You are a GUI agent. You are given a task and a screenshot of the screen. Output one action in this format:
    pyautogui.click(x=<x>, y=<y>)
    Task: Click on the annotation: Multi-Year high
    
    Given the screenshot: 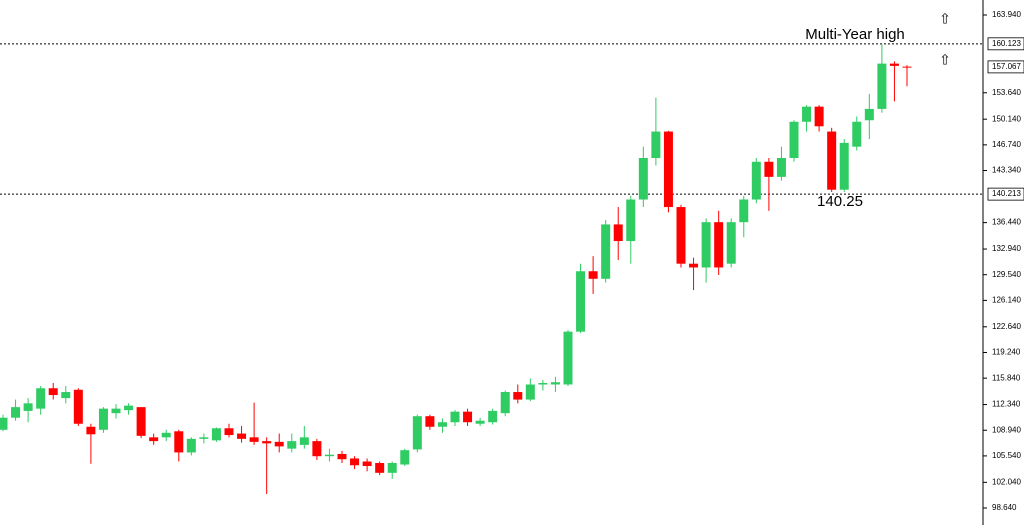 What is the action you would take?
    pyautogui.click(x=855, y=34)
    